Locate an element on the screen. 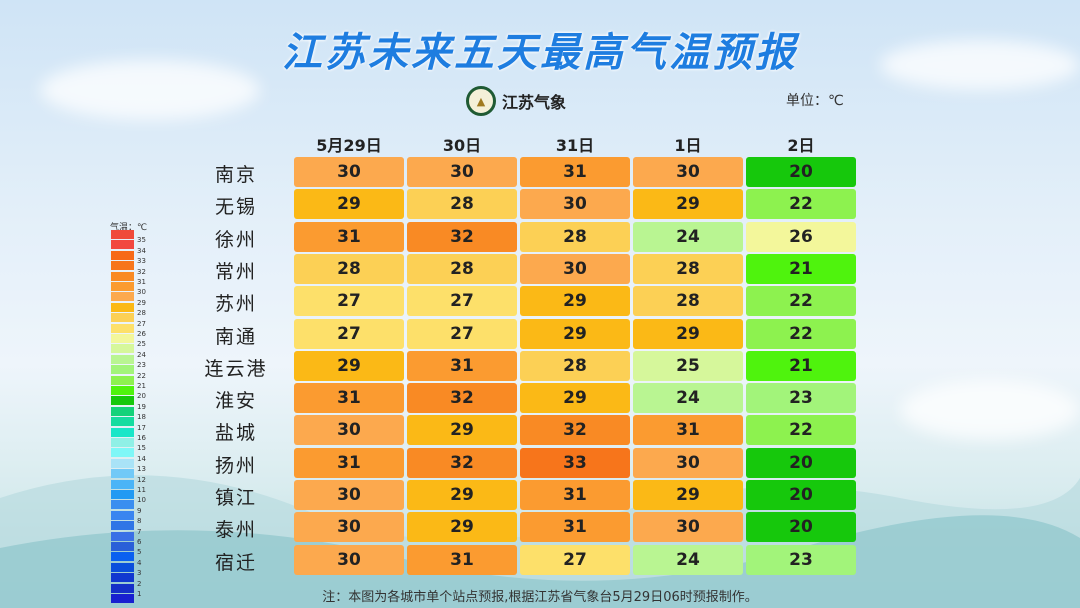 The image size is (1080, 608). legend-label: 25 is located at coordinates (141, 344).